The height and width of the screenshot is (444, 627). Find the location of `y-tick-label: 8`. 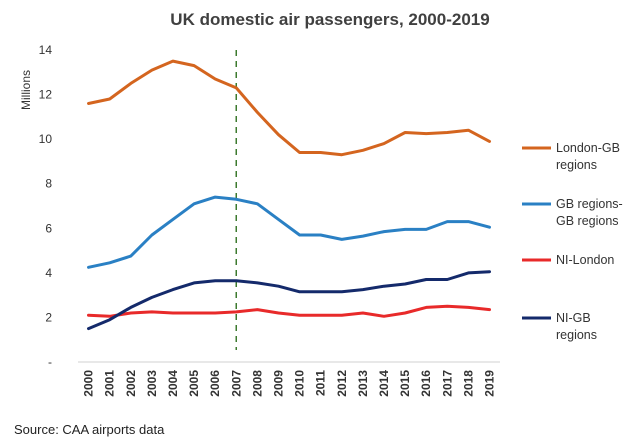

y-tick-label: 8 is located at coordinates (48, 184).